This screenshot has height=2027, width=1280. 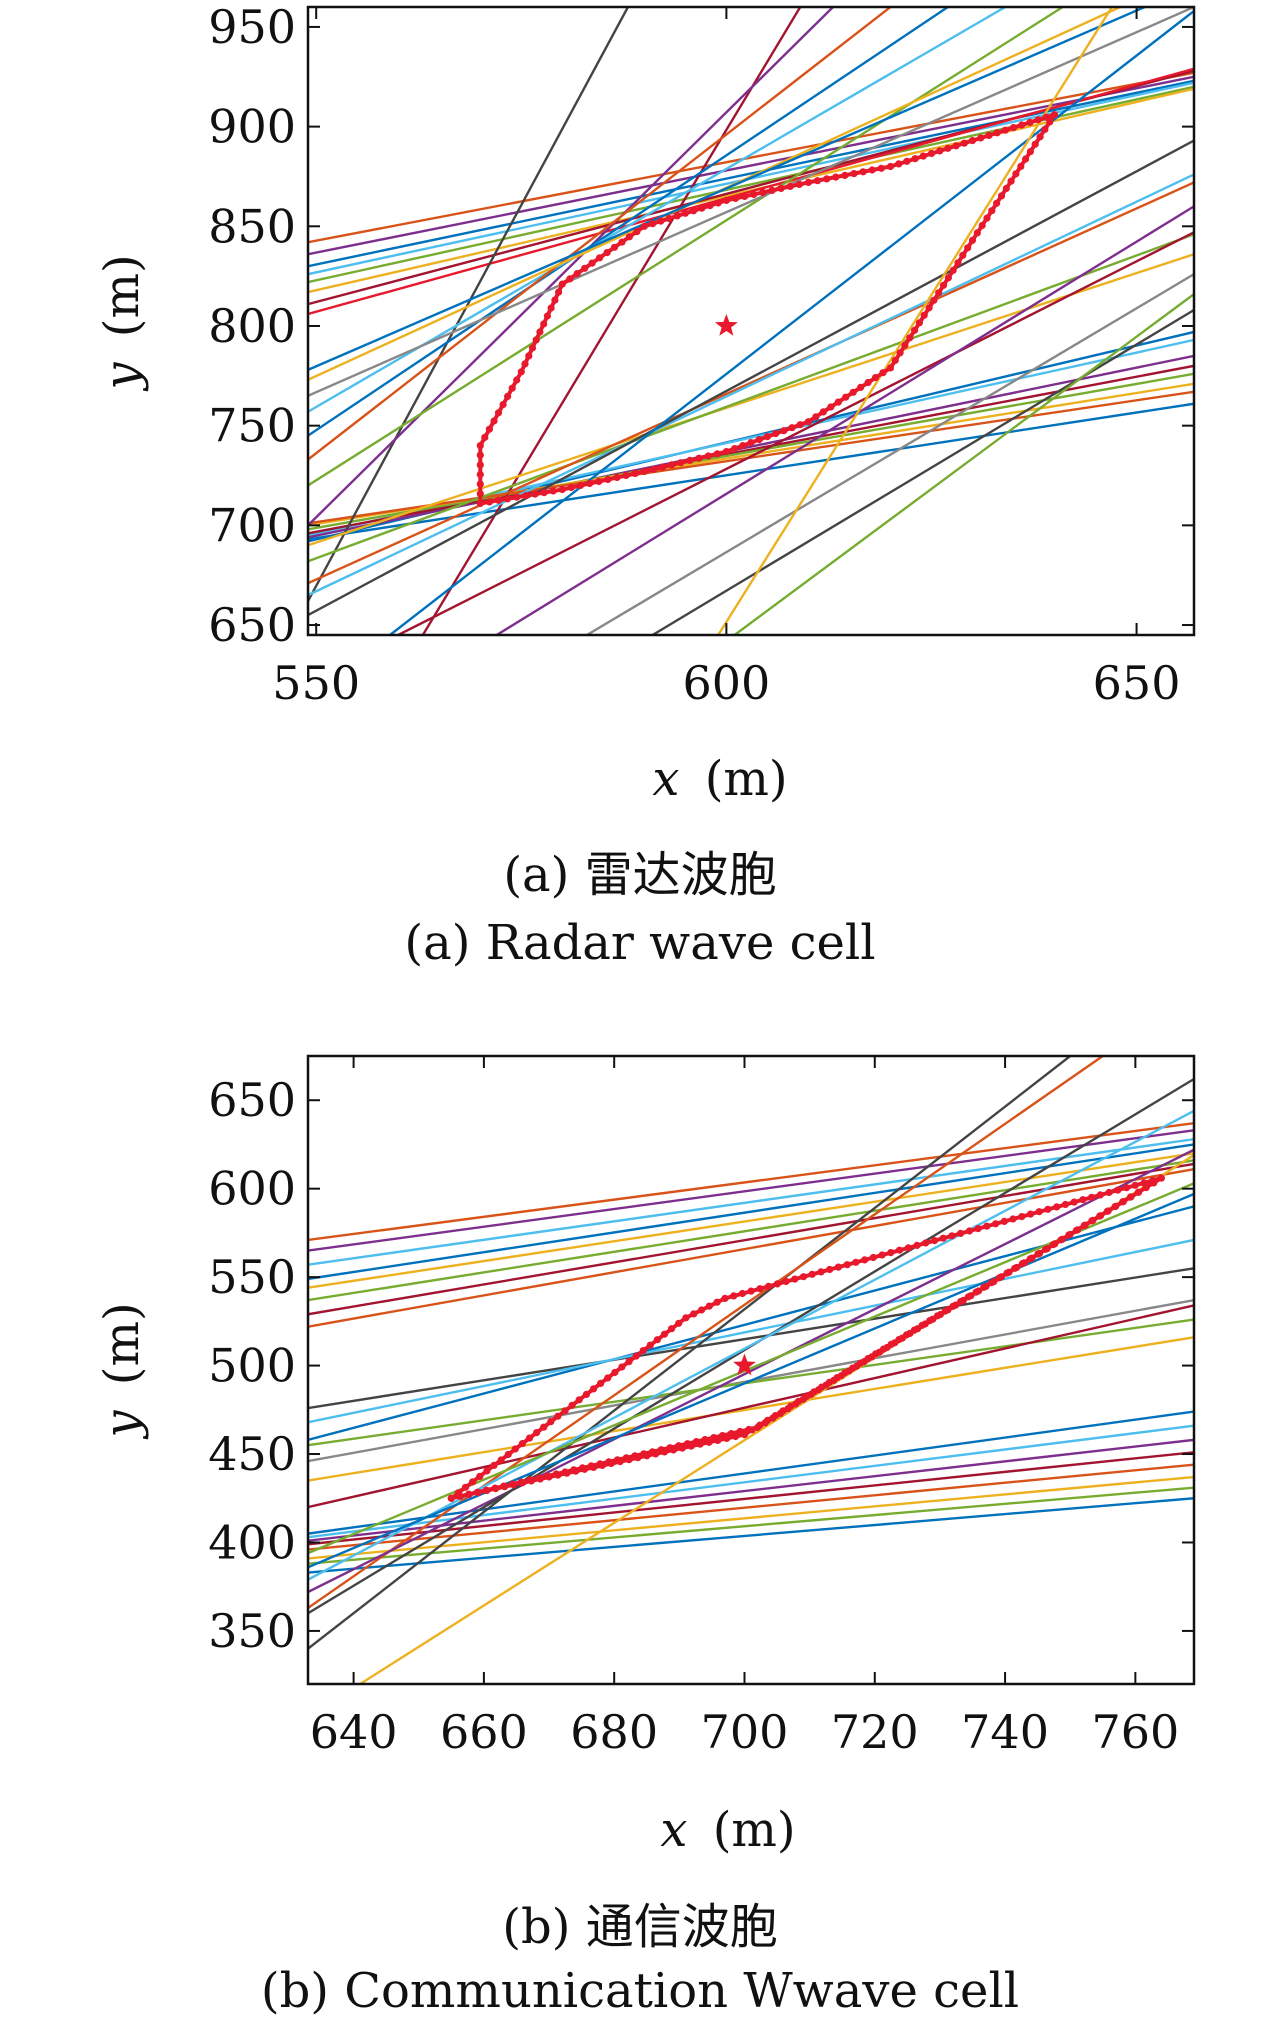 I want to click on chart-a-target-star, so click(x=726, y=325).